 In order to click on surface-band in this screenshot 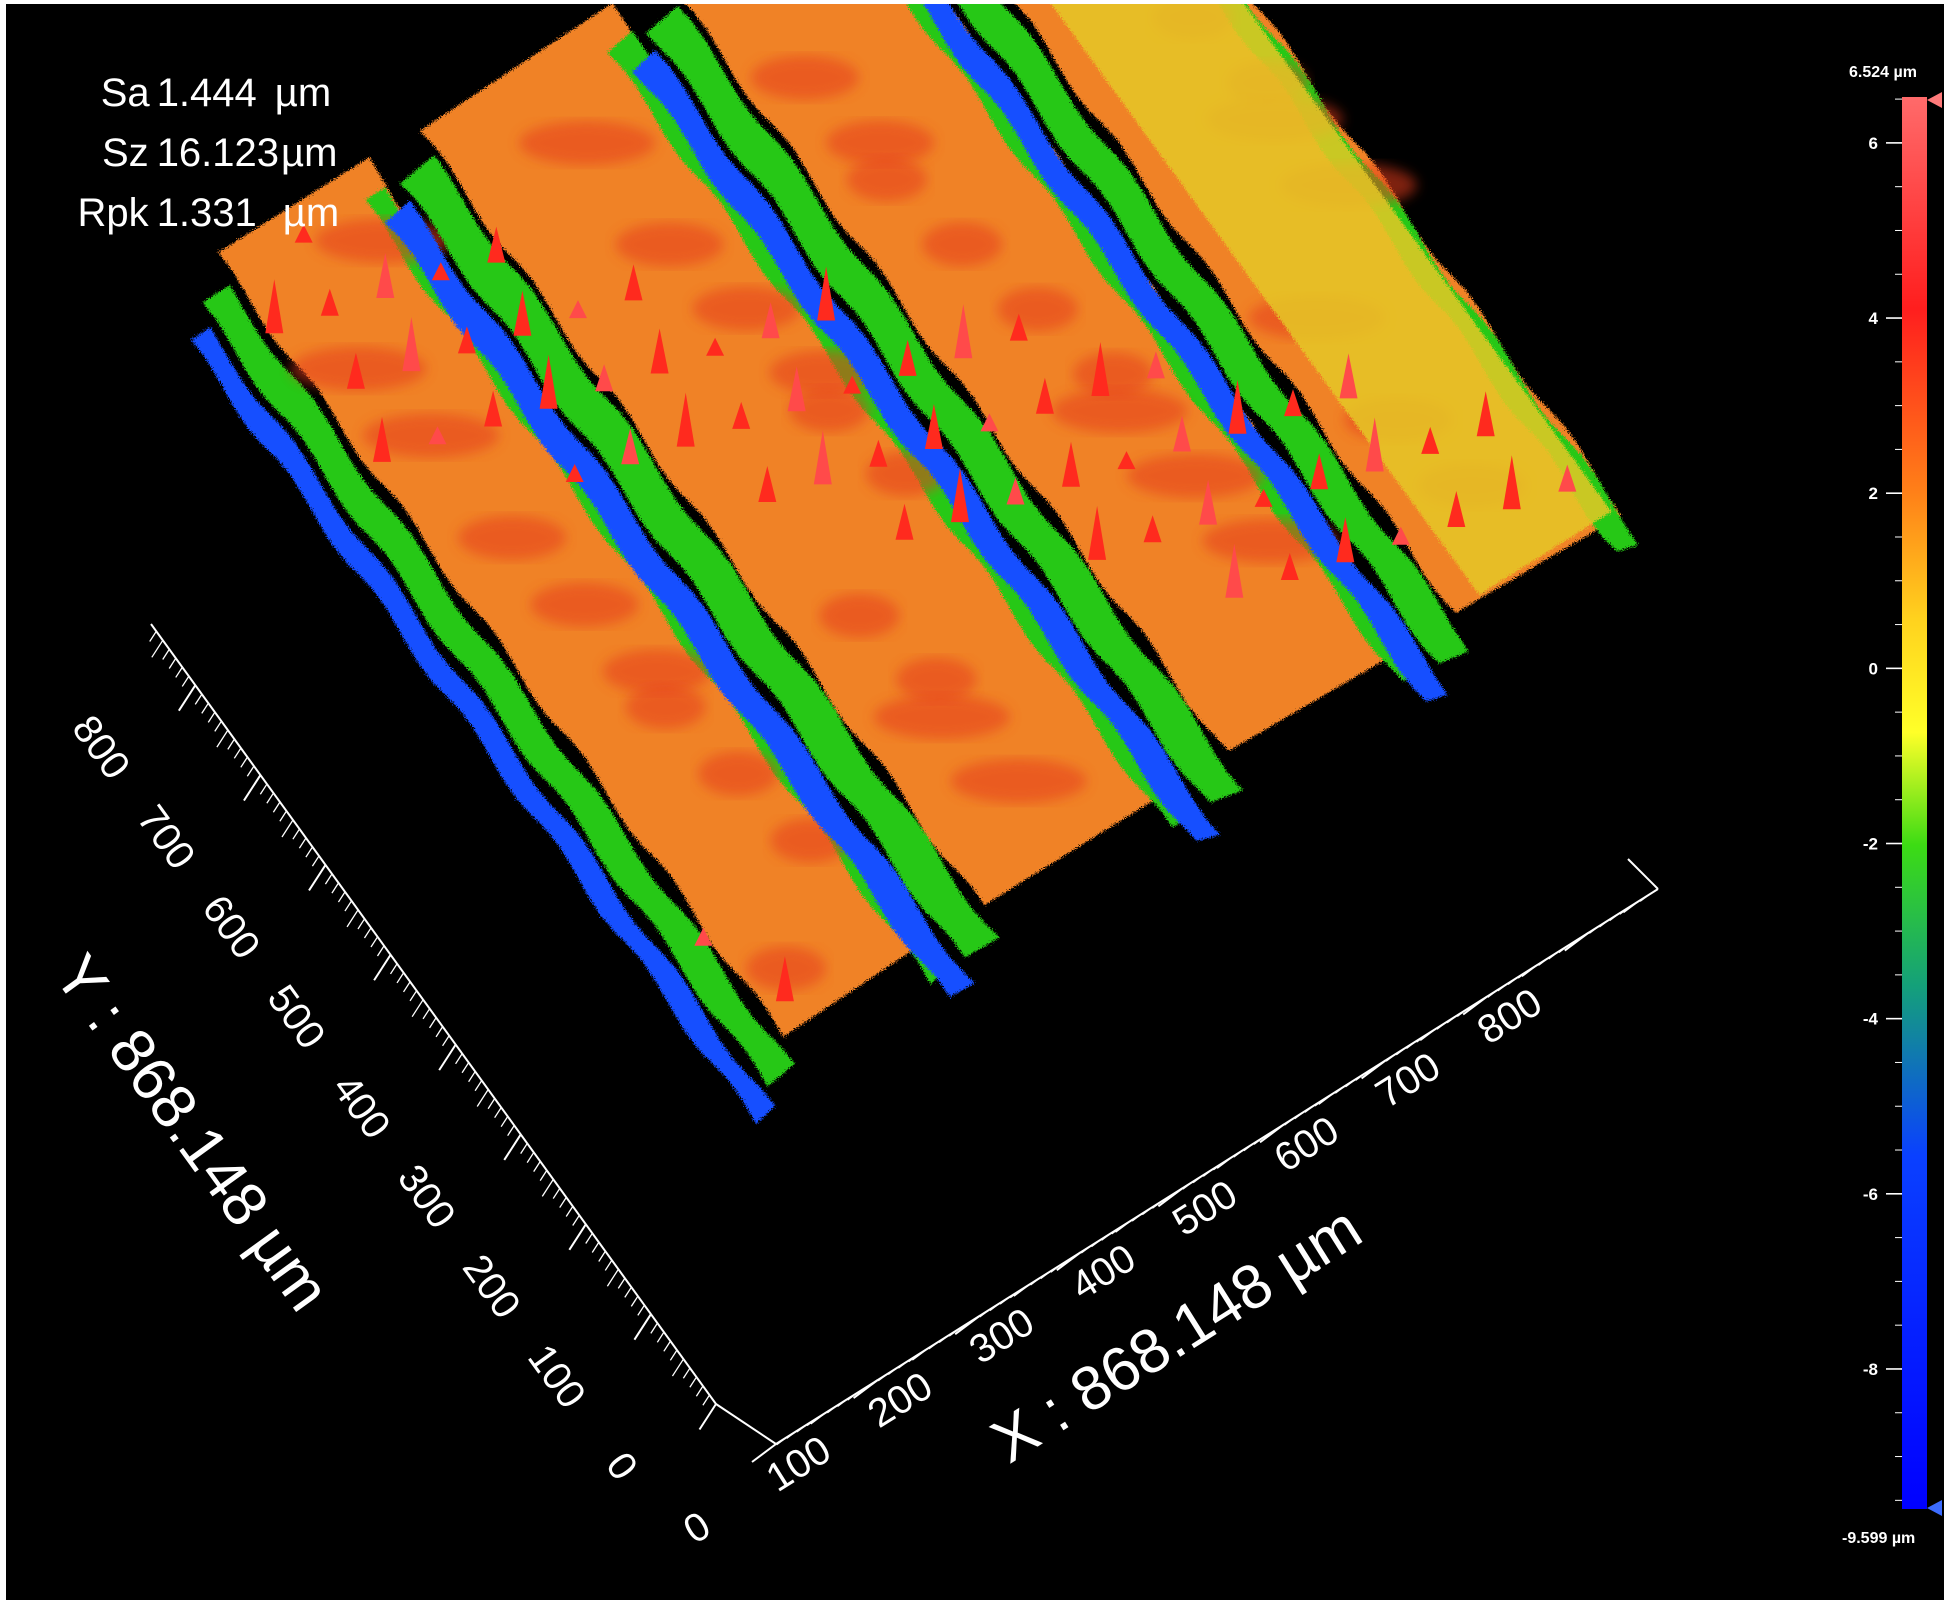, I will do `click(1331, 299)`.